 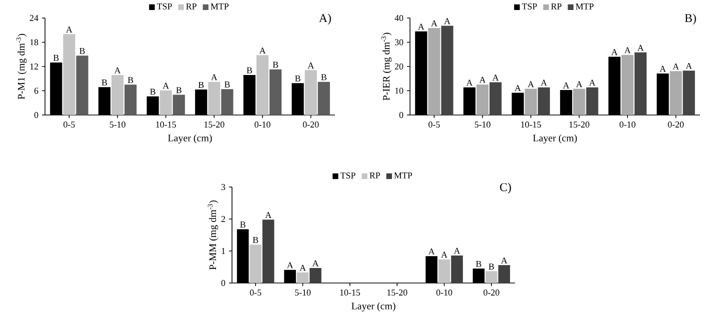 What do you see at coordinates (399, 42) in the screenshot?
I see `y-tick-label: 30` at bounding box center [399, 42].